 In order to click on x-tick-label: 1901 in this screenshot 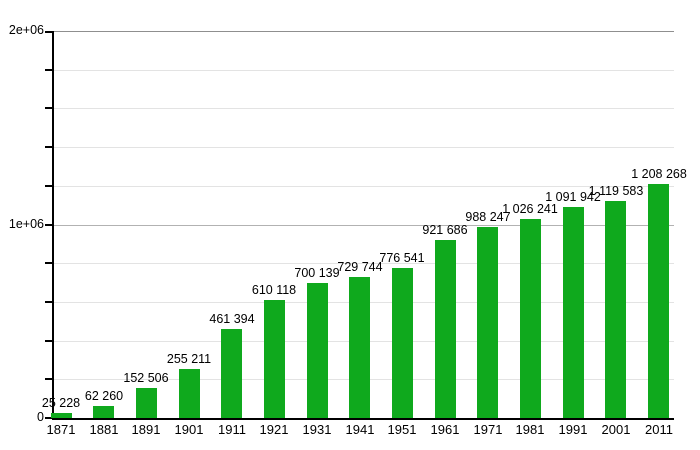, I will do `click(189, 429)`.